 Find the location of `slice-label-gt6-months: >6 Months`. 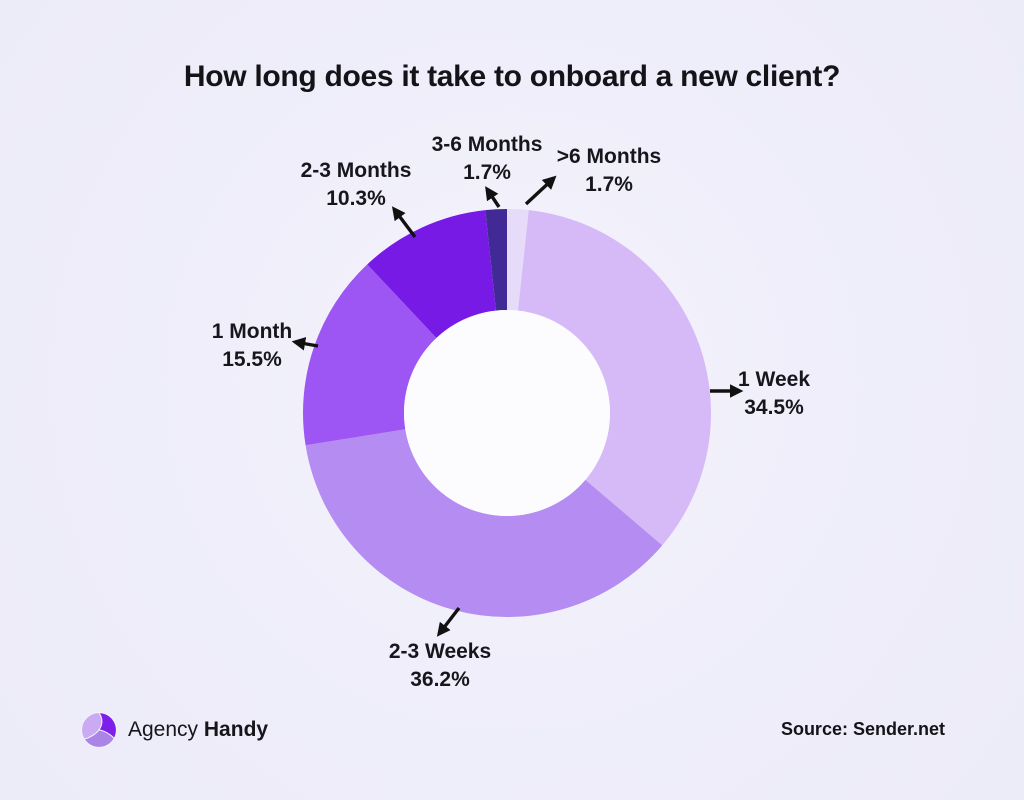

slice-label-gt6-months: >6 Months is located at coordinates (609, 156).